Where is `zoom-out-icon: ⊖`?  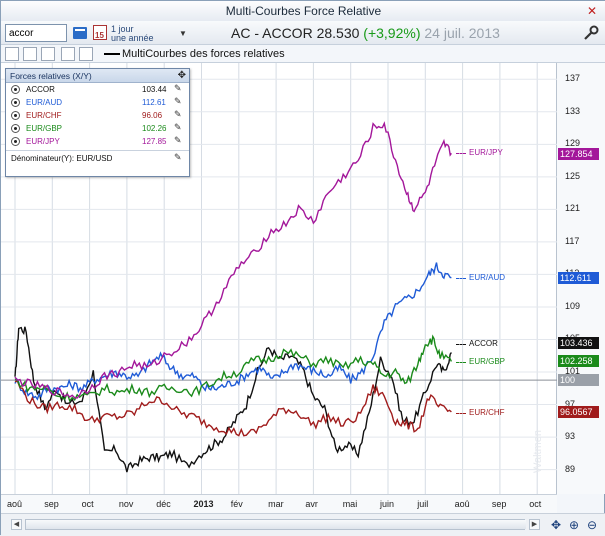 zoom-out-icon: ⊖ is located at coordinates (592, 525).